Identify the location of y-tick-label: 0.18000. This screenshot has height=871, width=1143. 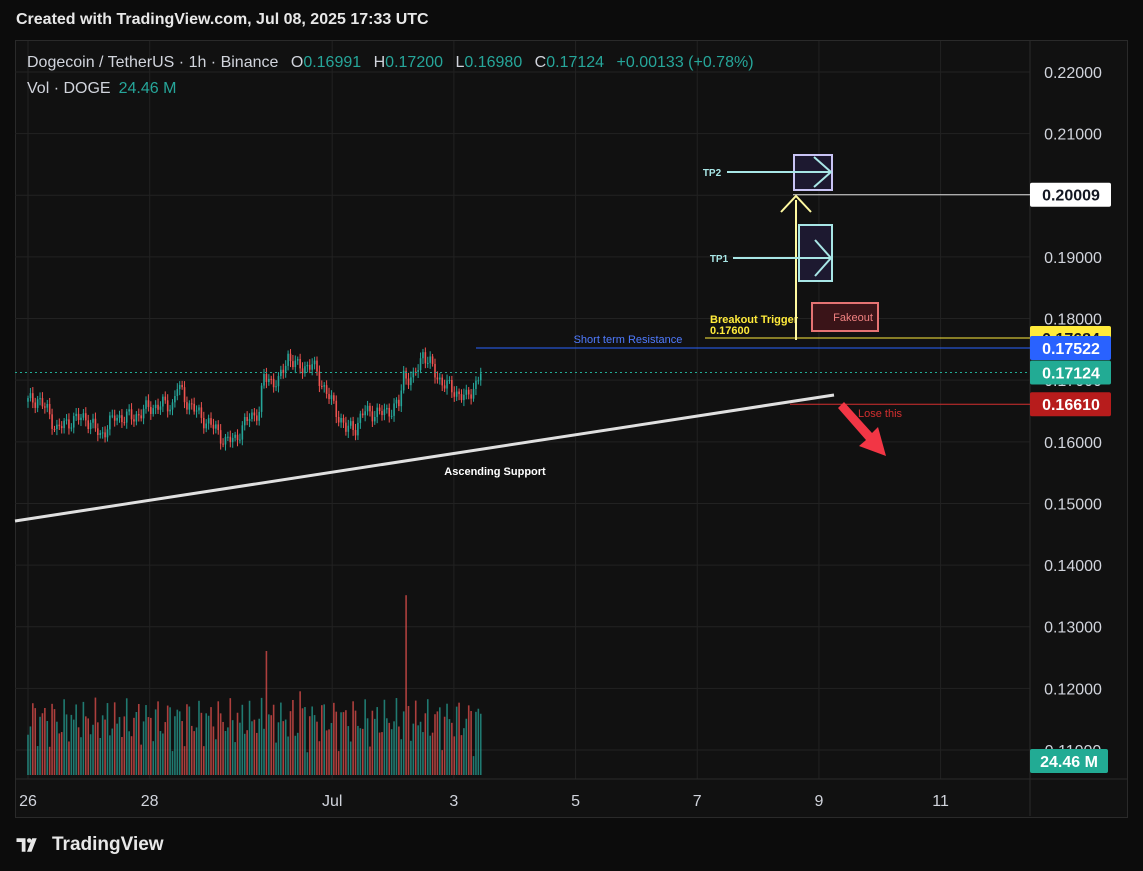
(1073, 320).